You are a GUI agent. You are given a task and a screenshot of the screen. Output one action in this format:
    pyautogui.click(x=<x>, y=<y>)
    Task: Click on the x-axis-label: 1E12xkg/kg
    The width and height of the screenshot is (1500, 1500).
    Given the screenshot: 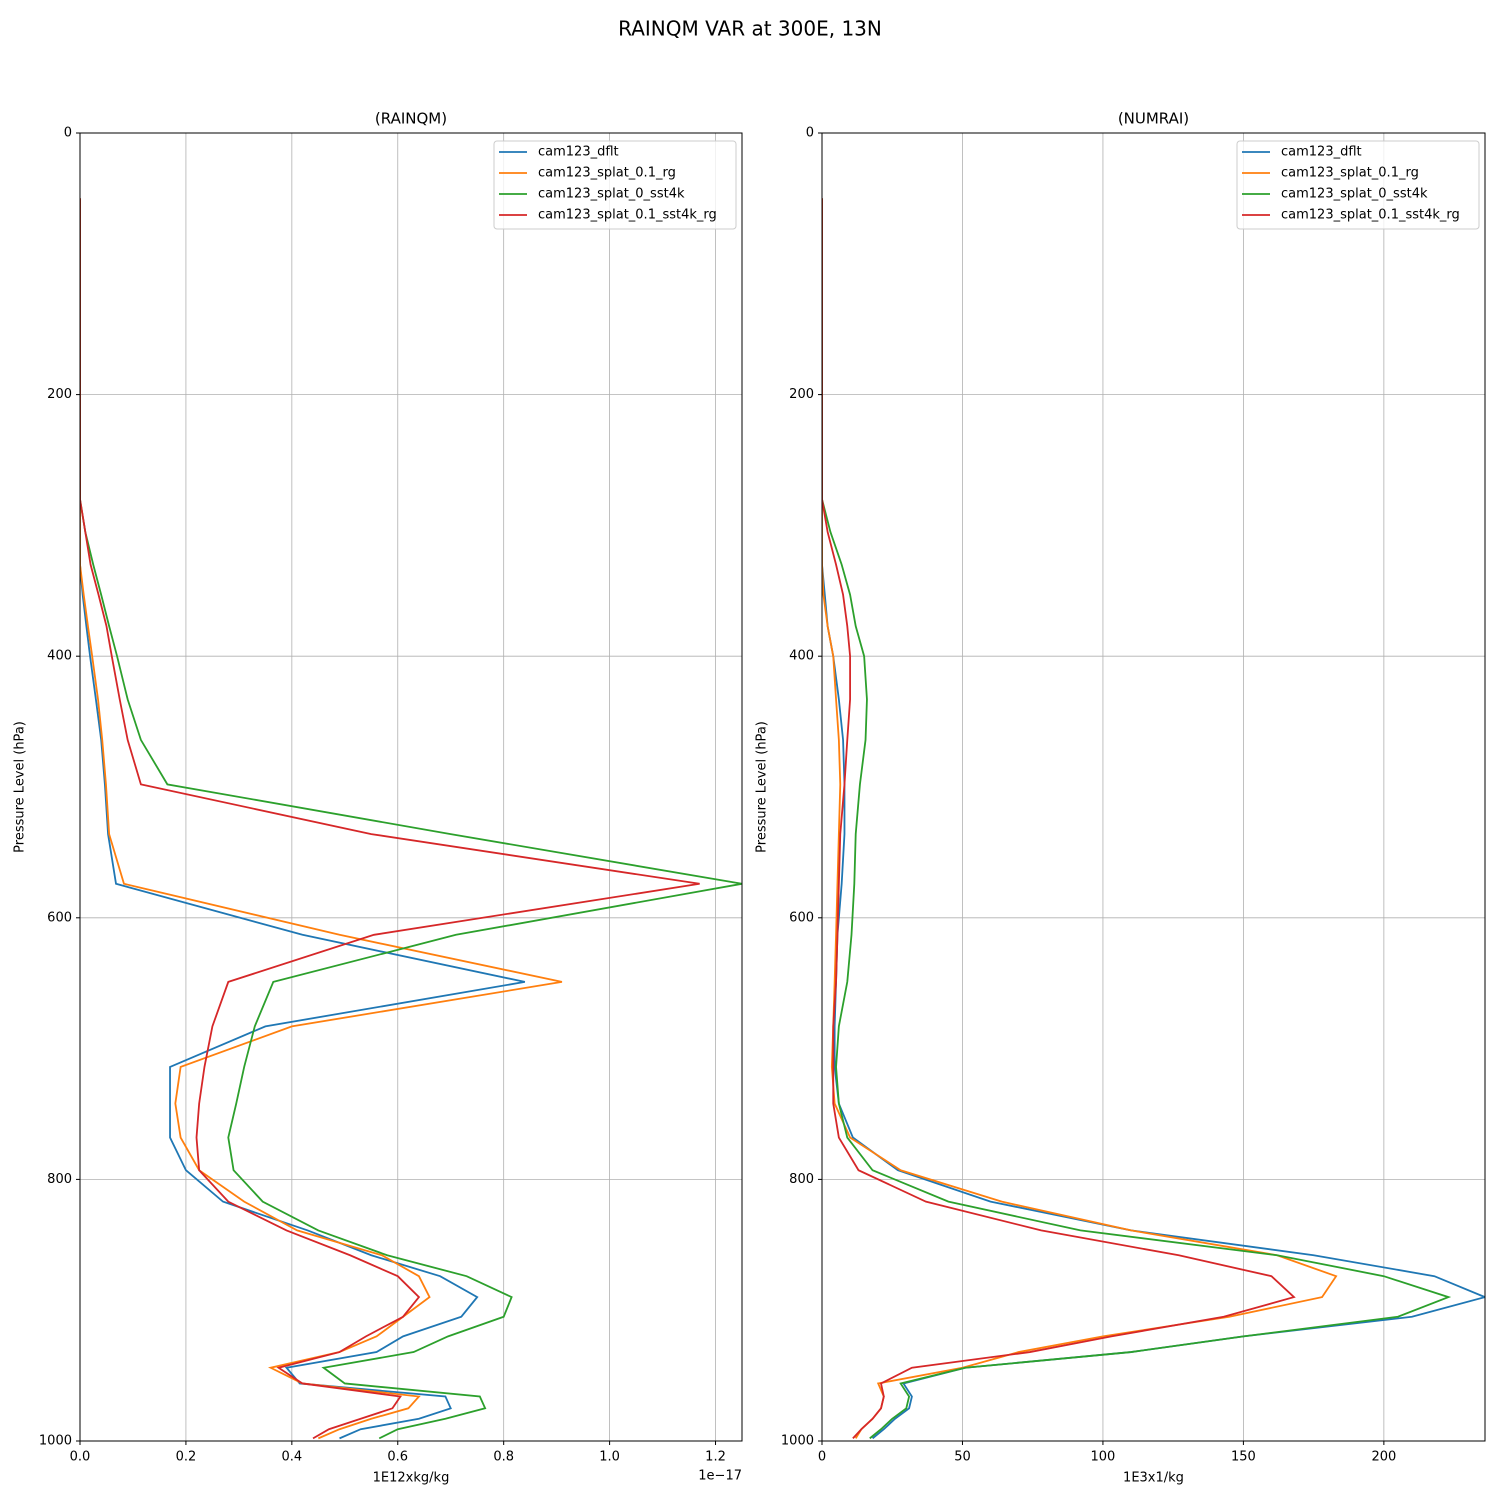 What is the action you would take?
    pyautogui.click(x=411, y=1478)
    